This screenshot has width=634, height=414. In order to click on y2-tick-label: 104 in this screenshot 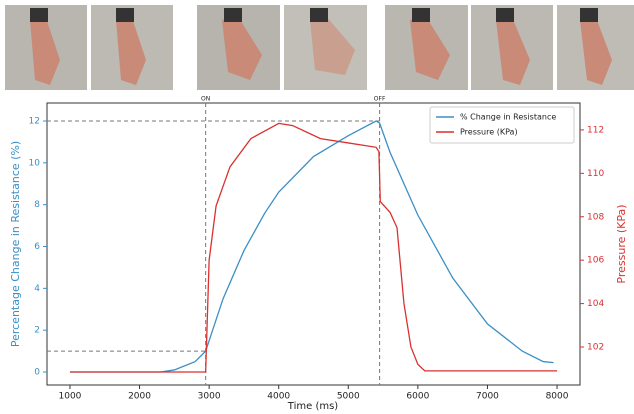, I will do `click(595, 304)`.